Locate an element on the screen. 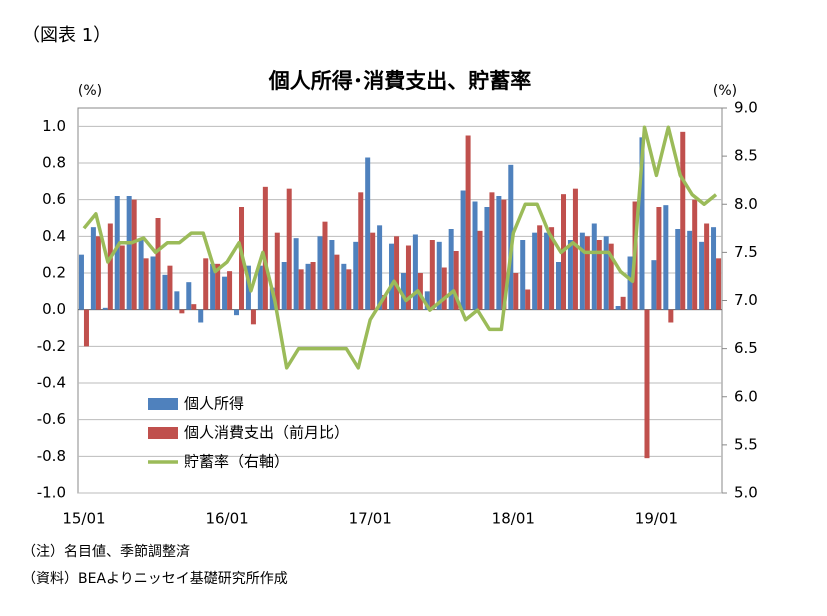 This screenshot has height=616, width=827. figure-label: （図表 1） is located at coordinates (66, 35).